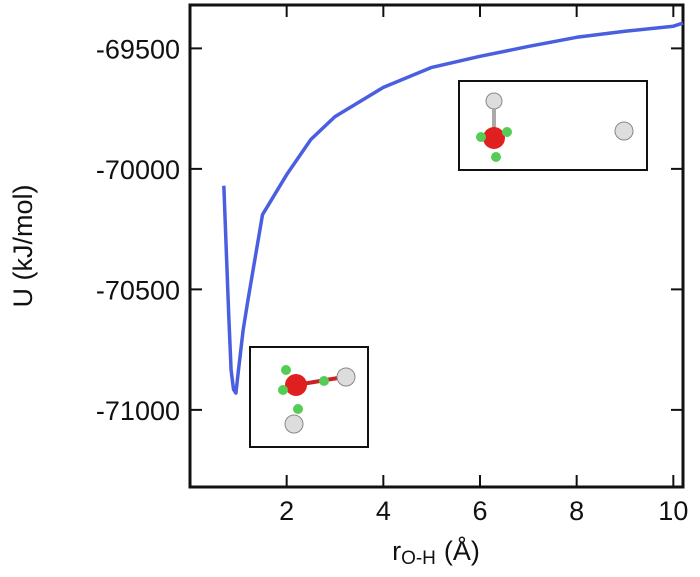 Image resolution: width=700 pixels, height=577 pixels. Describe the element at coordinates (462, 550) in the screenshot. I see `x-label-unit: (Å)` at that location.